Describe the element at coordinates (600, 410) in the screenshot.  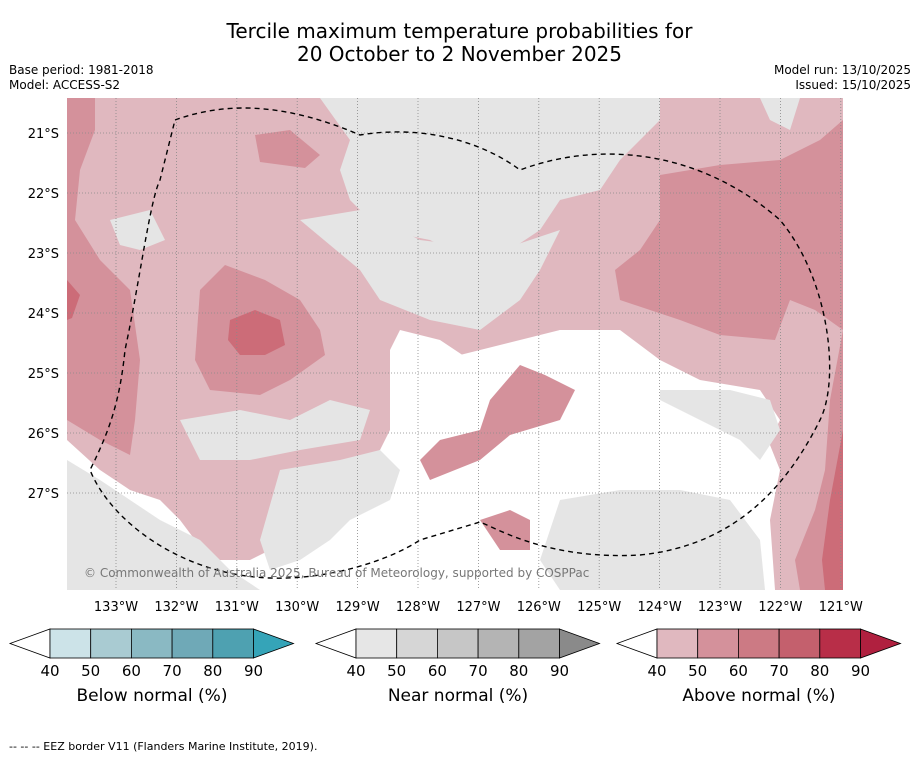
I see `white-region-center` at that location.